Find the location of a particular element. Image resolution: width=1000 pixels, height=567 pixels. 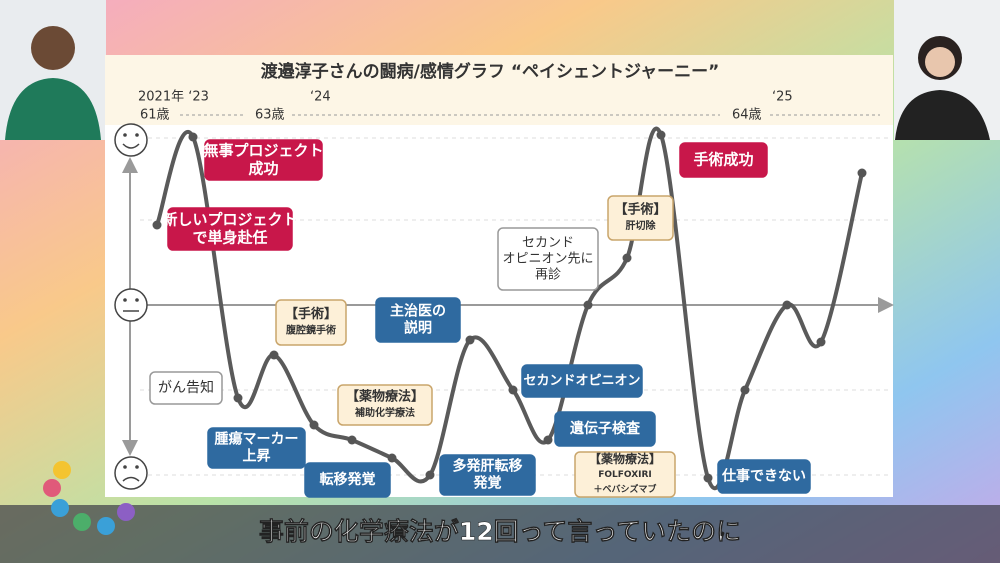

timeline-label: 61歳 is located at coordinates (155, 115).